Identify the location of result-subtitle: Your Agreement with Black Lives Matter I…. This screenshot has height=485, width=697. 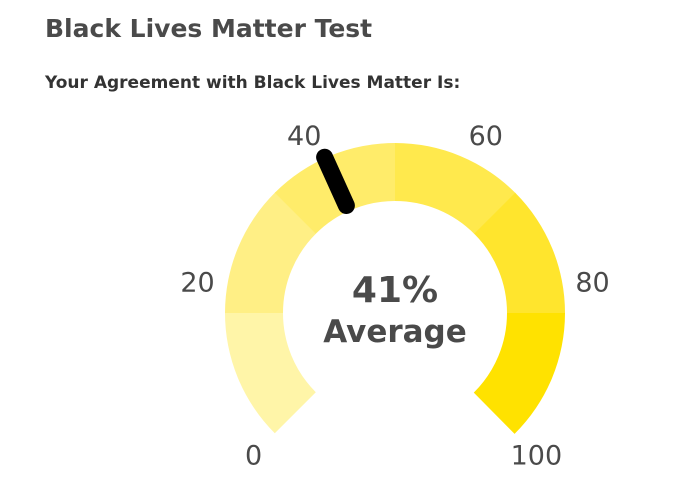
(253, 83).